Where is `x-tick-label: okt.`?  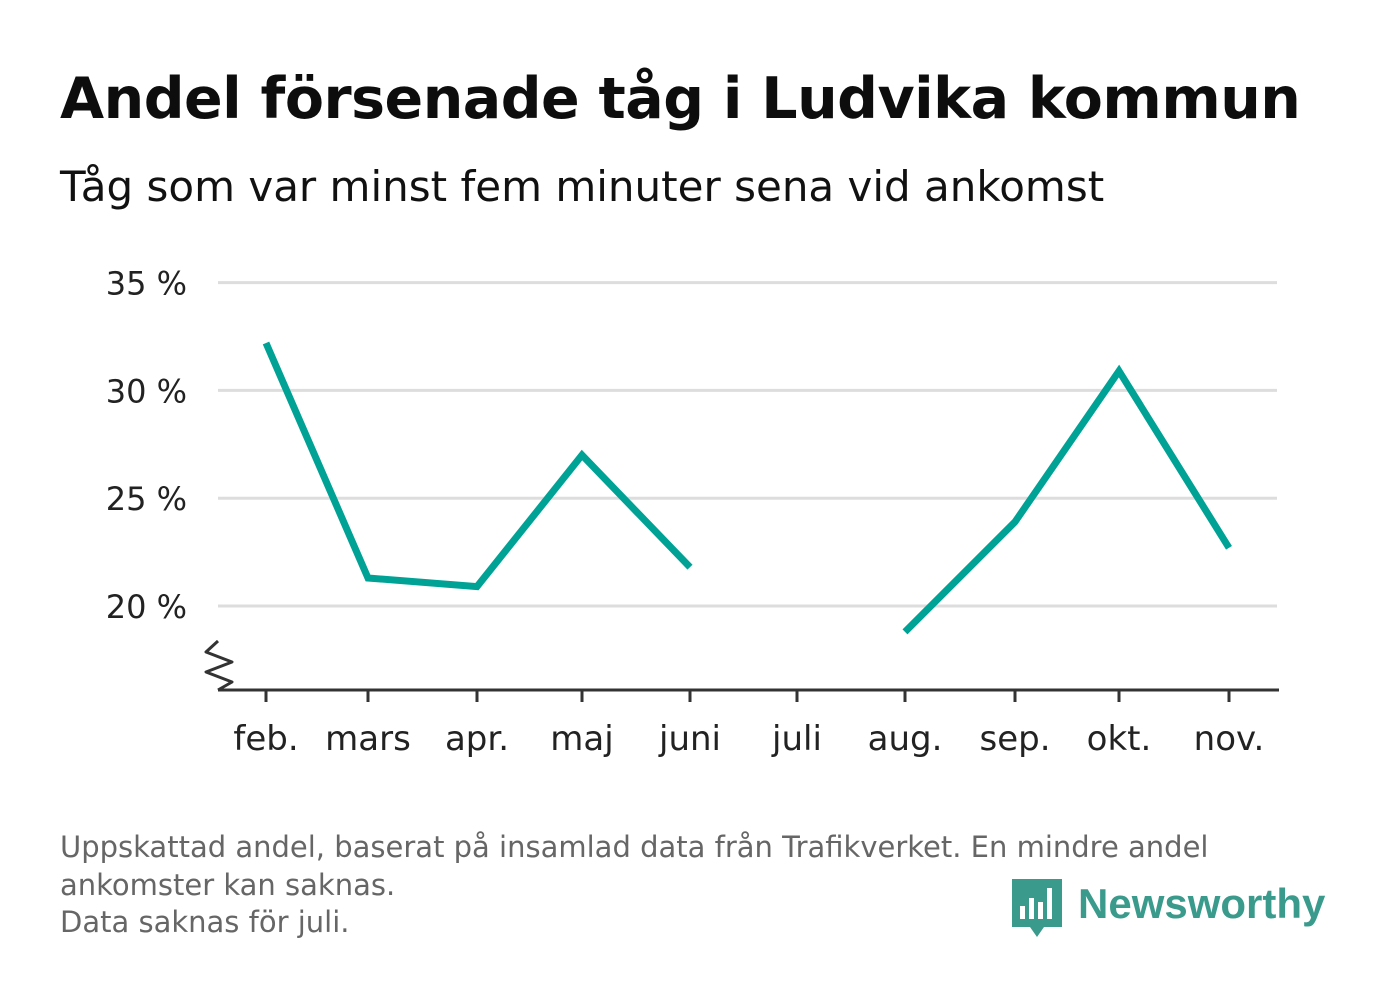
x-tick-label: okt. is located at coordinates (1119, 739).